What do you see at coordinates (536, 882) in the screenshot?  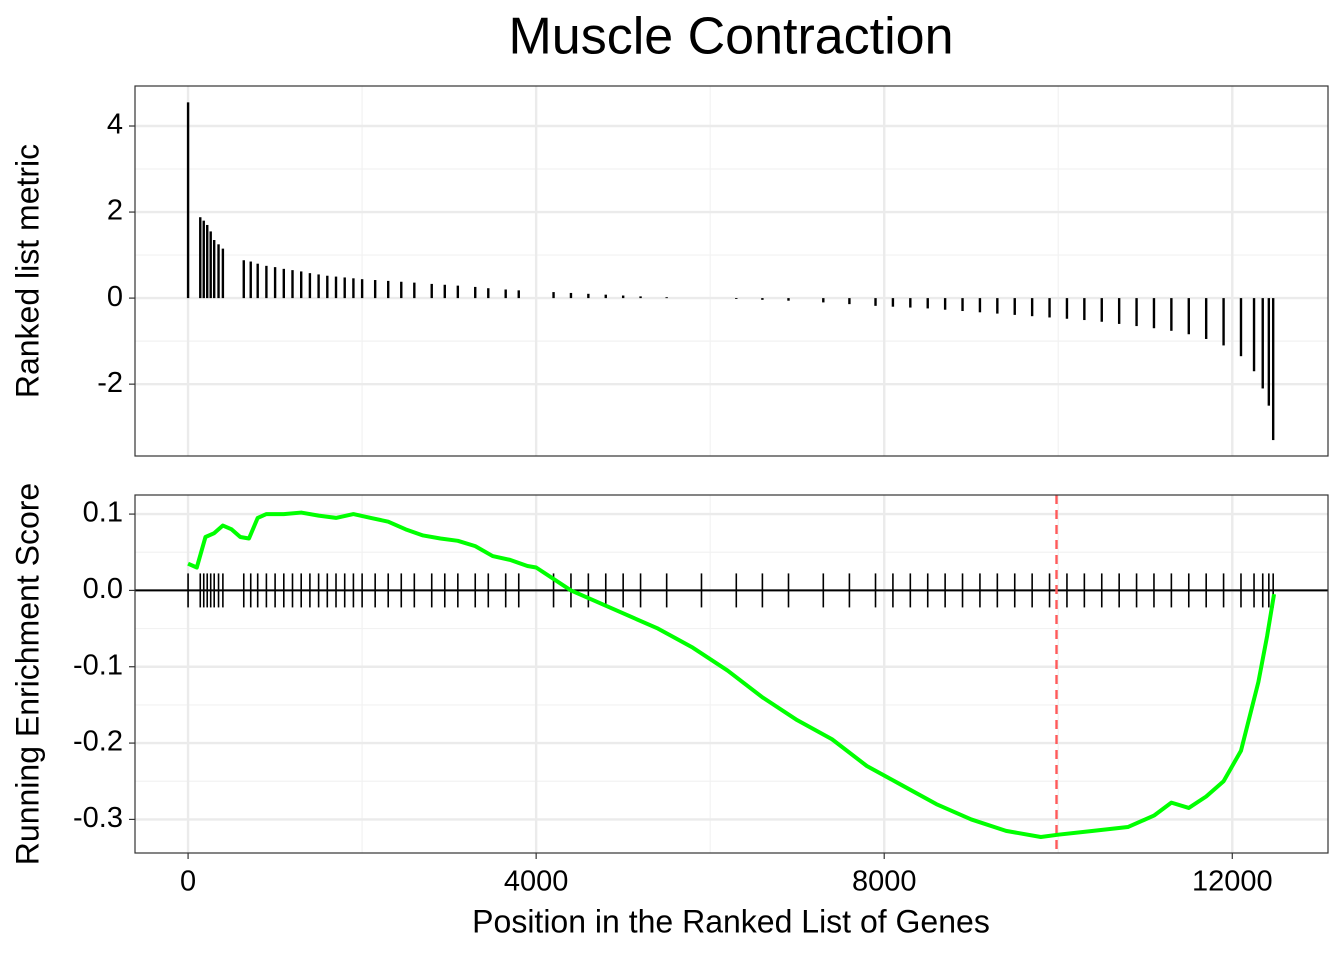 I see `x-tick-label: 4000` at bounding box center [536, 882].